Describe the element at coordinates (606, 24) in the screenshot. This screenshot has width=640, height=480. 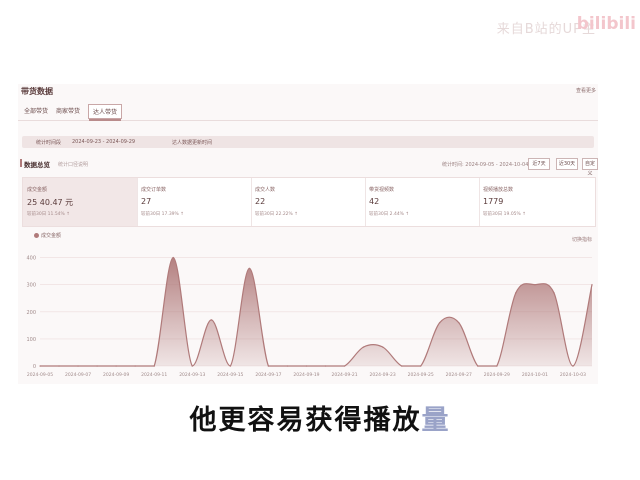
I see `bilibili-logo: bilibili` at that location.